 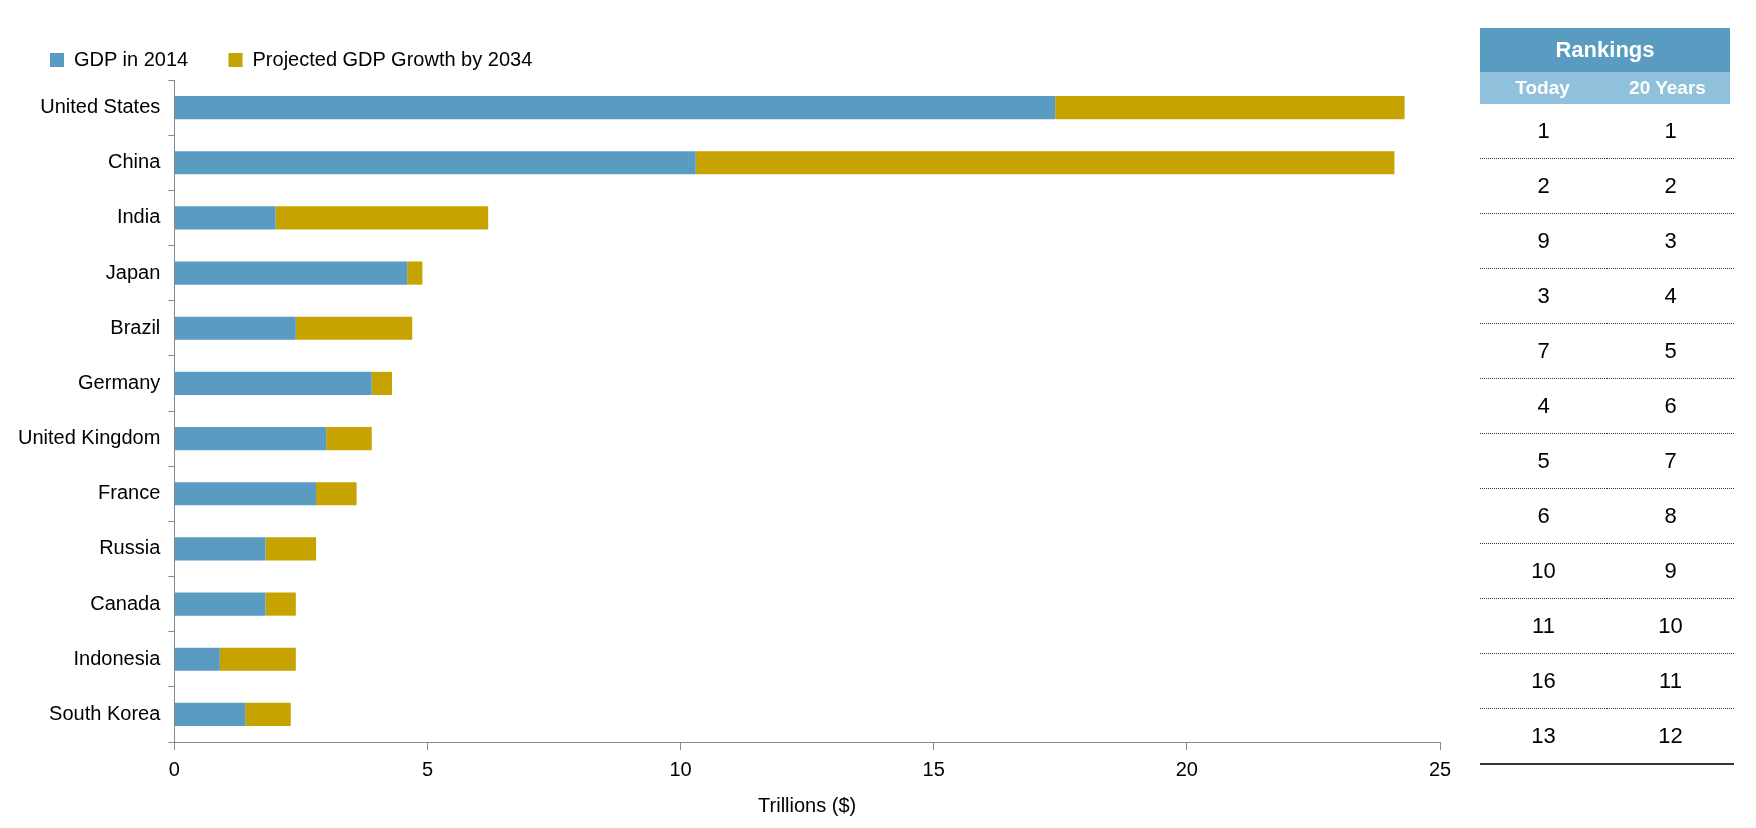 What do you see at coordinates (135, 326) in the screenshot?
I see `y-tick-label: Brazil` at bounding box center [135, 326].